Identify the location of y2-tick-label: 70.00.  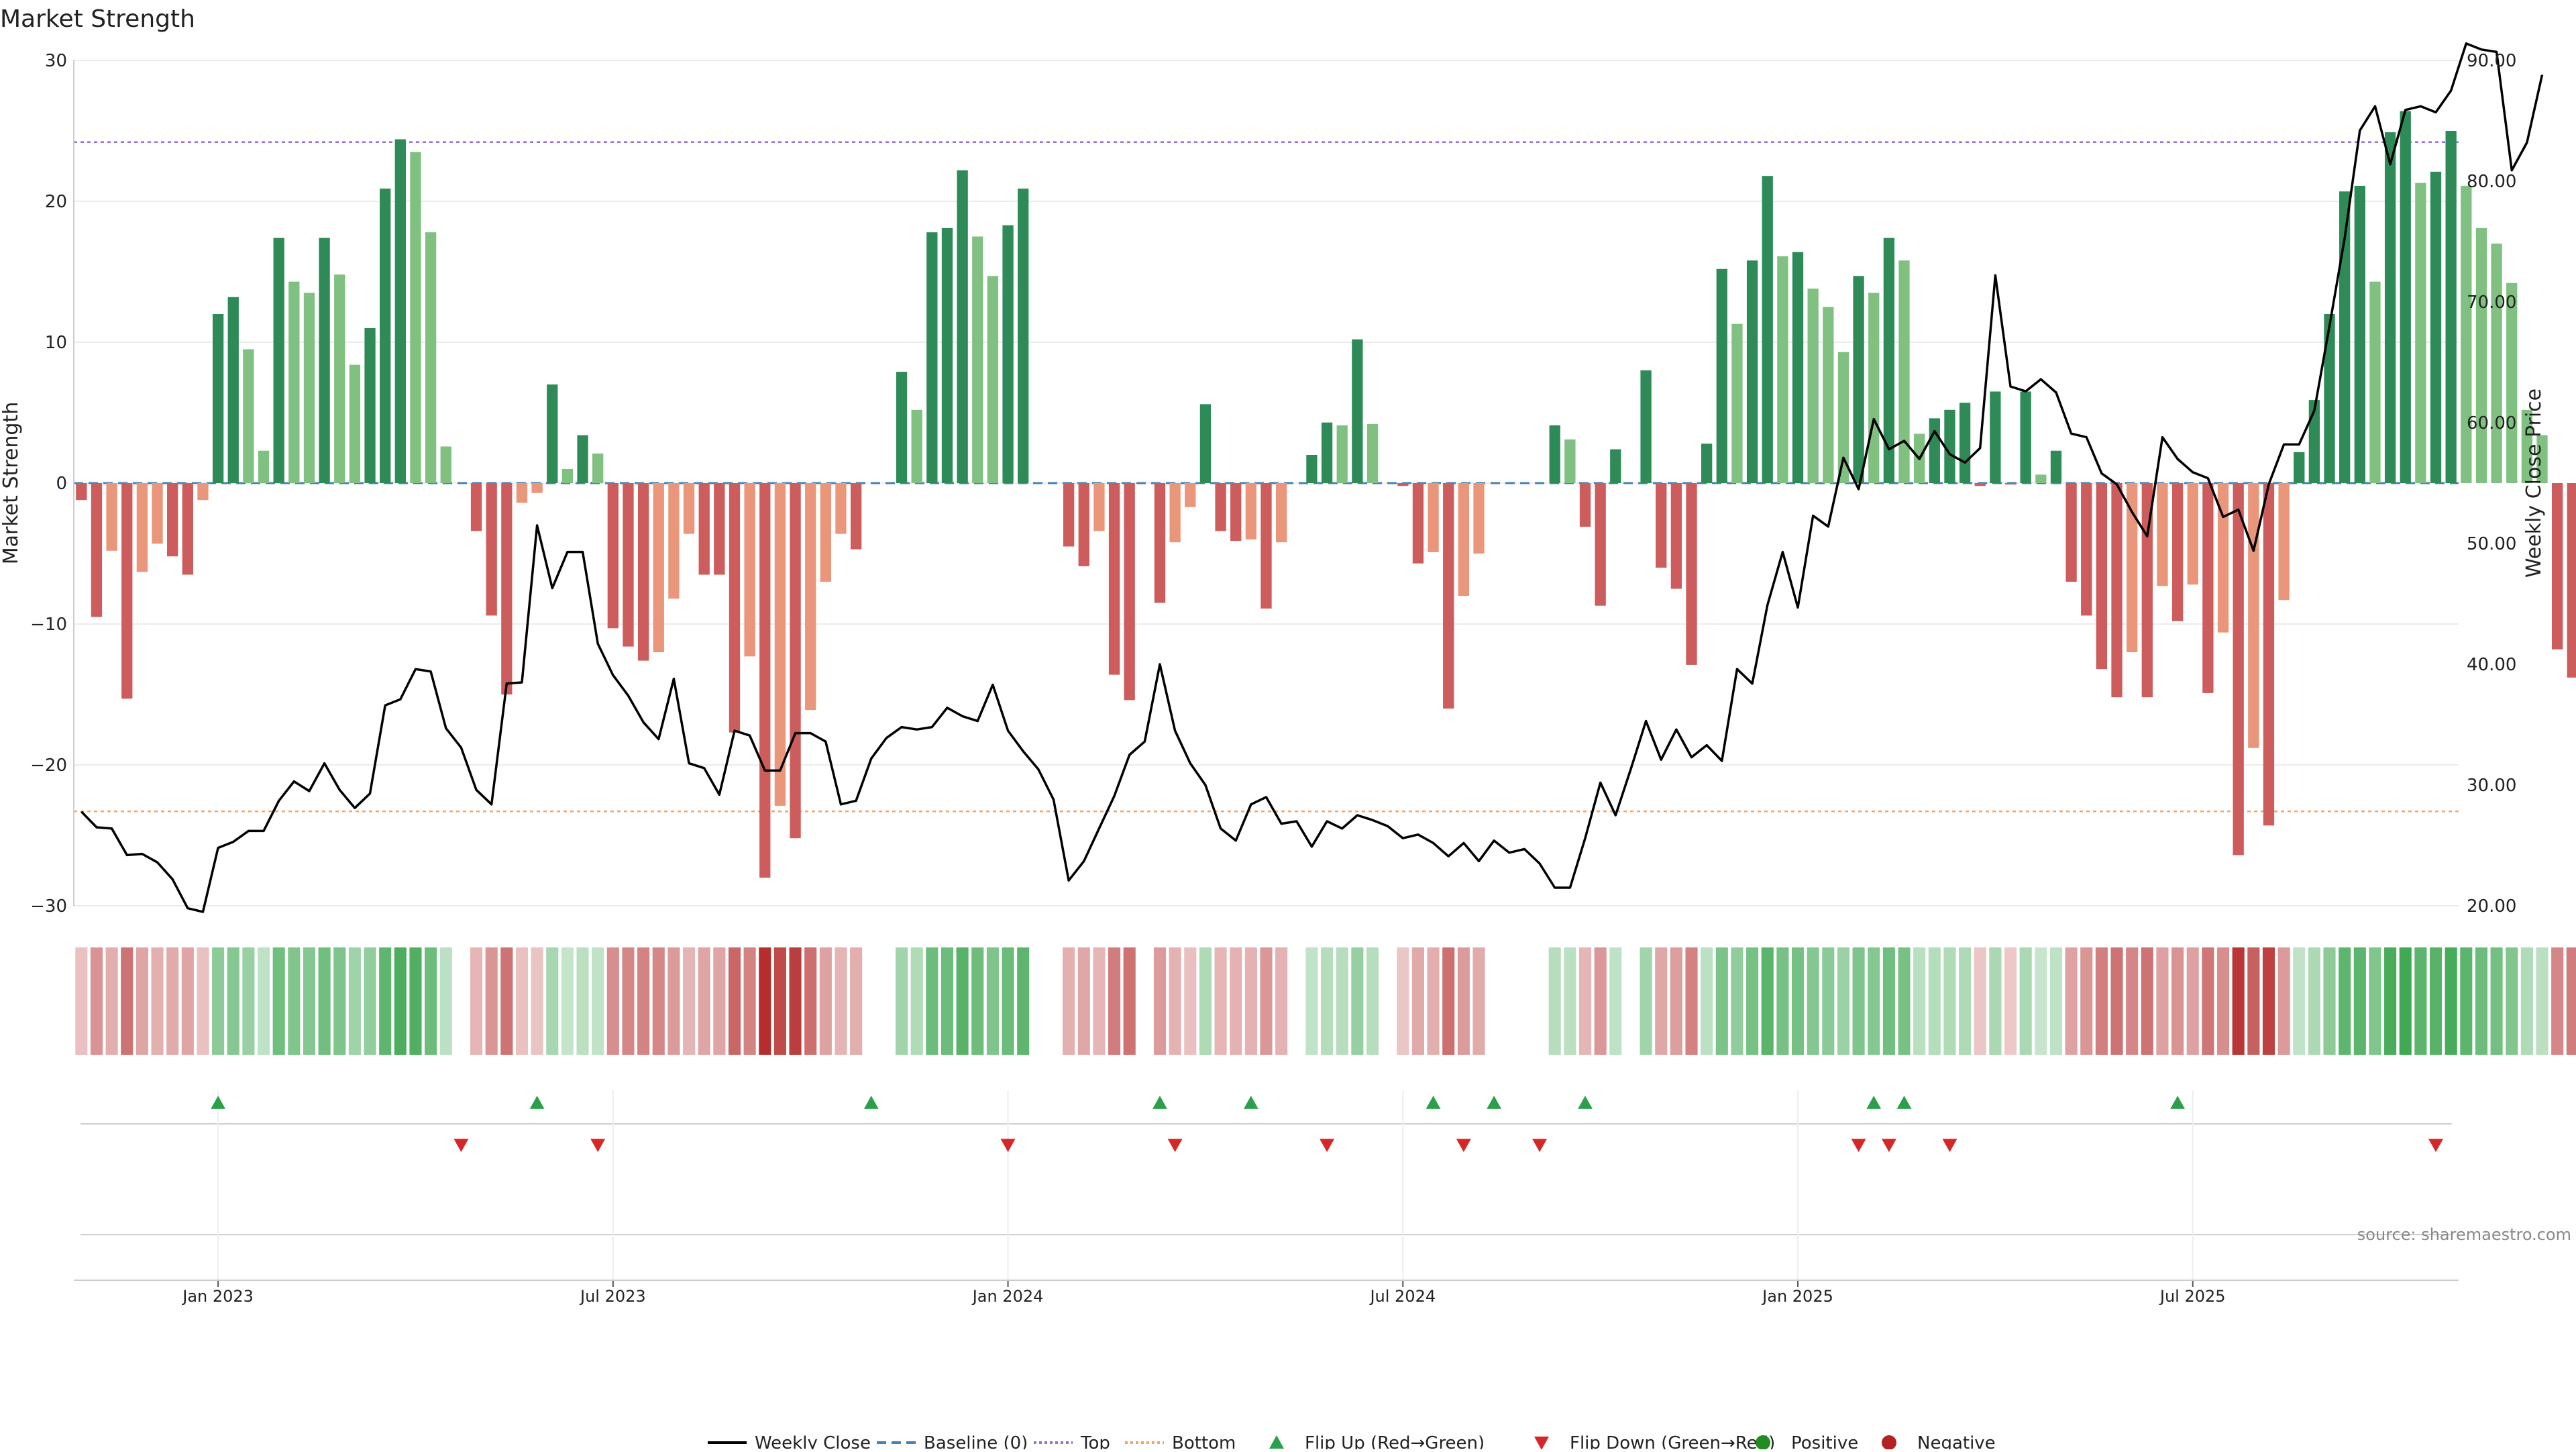
(2491, 303).